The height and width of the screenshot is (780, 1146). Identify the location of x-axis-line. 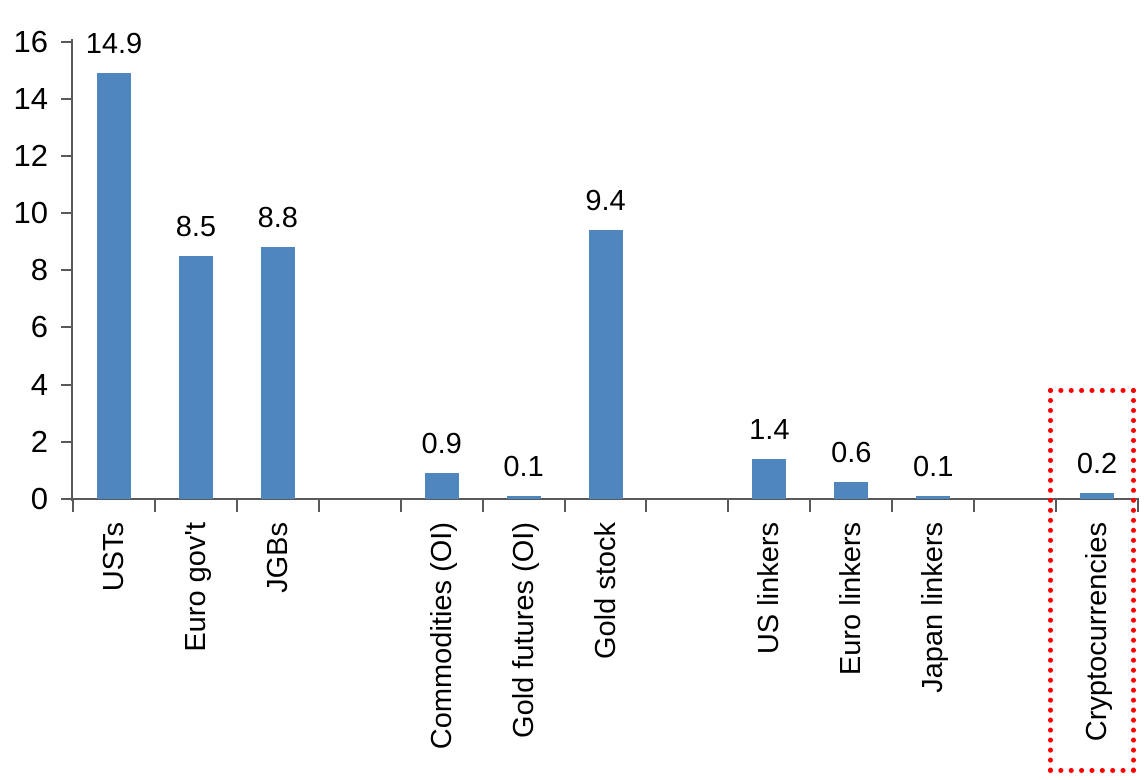
(600, 499).